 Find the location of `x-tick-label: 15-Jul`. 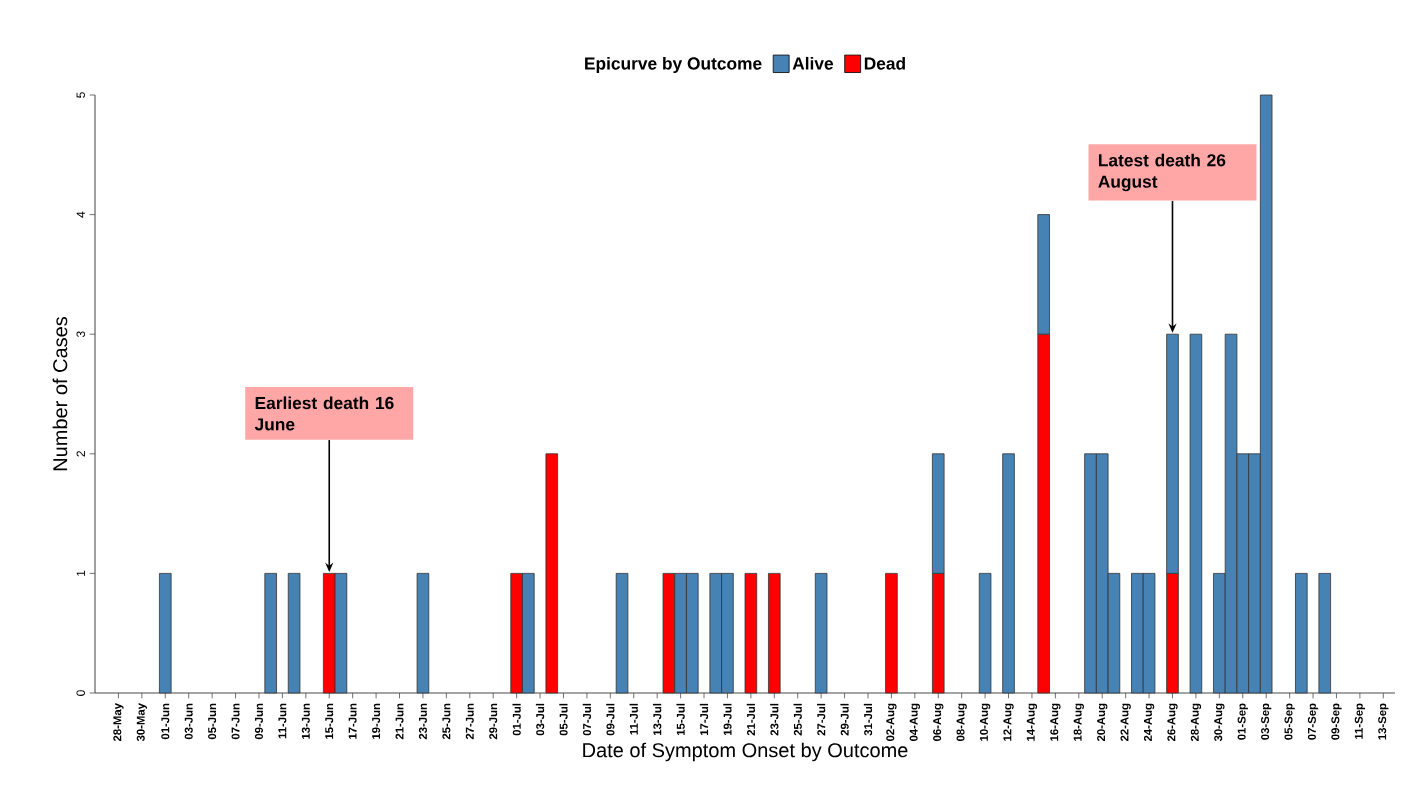

x-tick-label: 15-Jul is located at coordinates (680, 719).